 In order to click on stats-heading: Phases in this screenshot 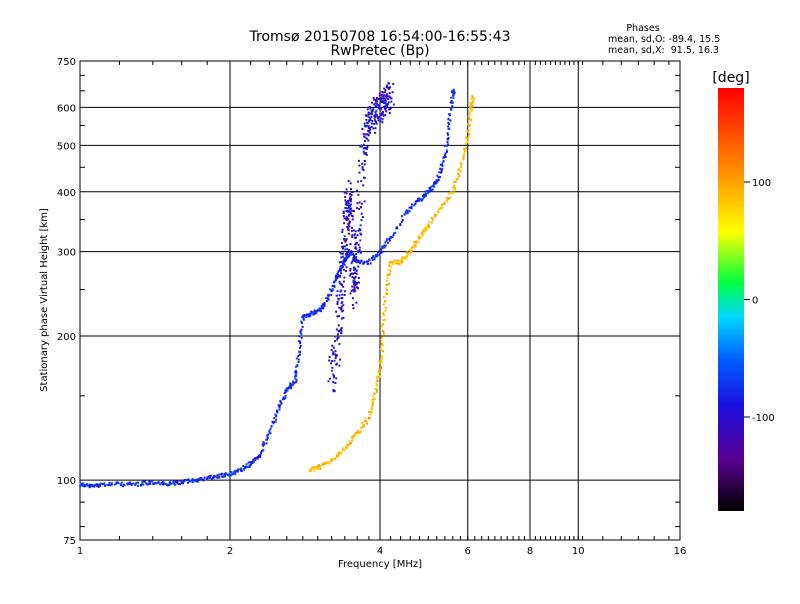, I will do `click(642, 28)`.